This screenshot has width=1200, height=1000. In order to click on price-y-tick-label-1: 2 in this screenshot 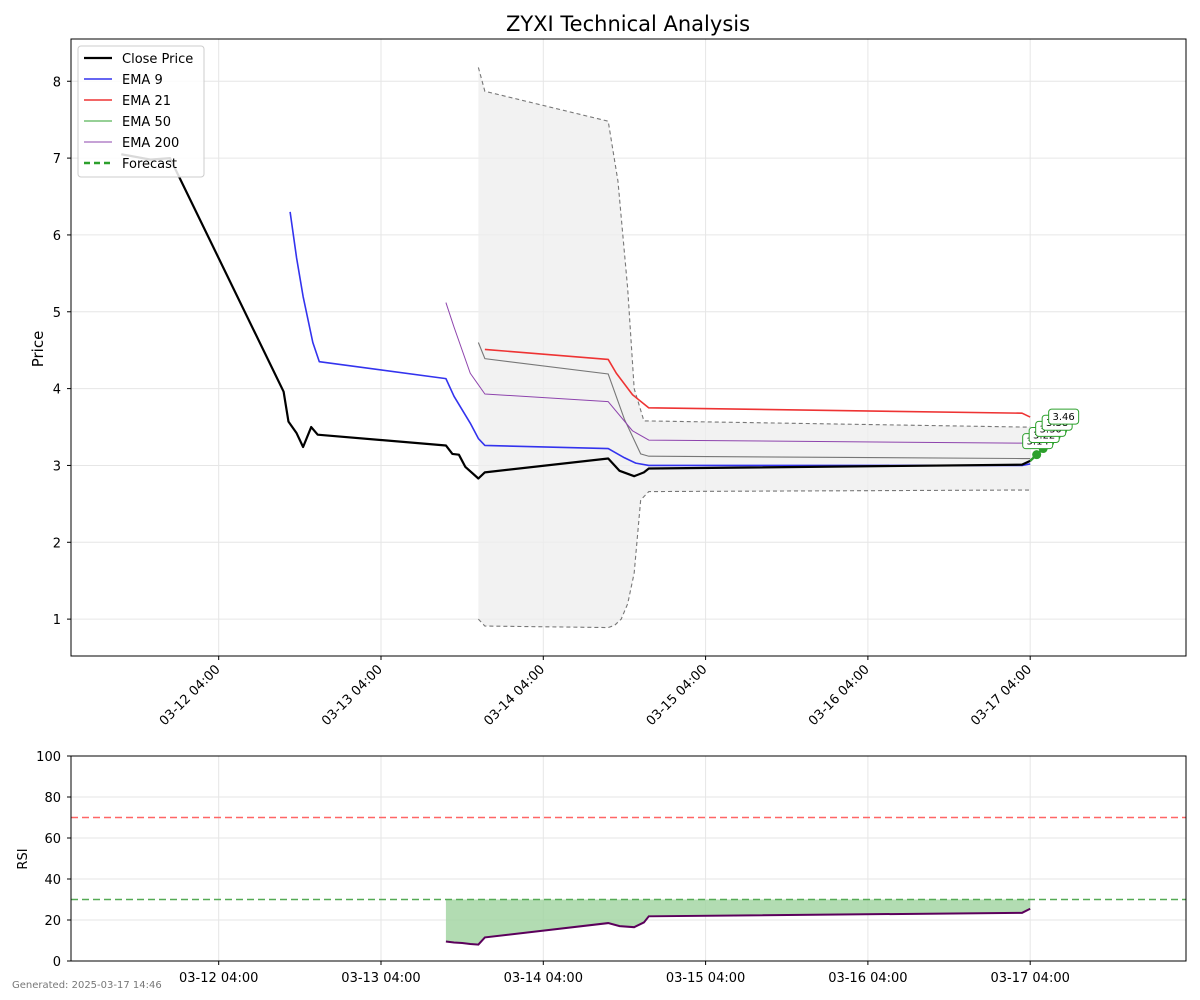, I will do `click(57, 543)`.